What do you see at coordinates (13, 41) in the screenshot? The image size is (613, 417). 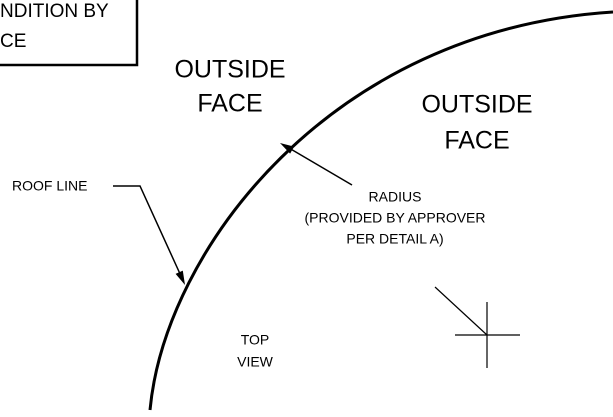 I see `note-line: CE` at bounding box center [13, 41].